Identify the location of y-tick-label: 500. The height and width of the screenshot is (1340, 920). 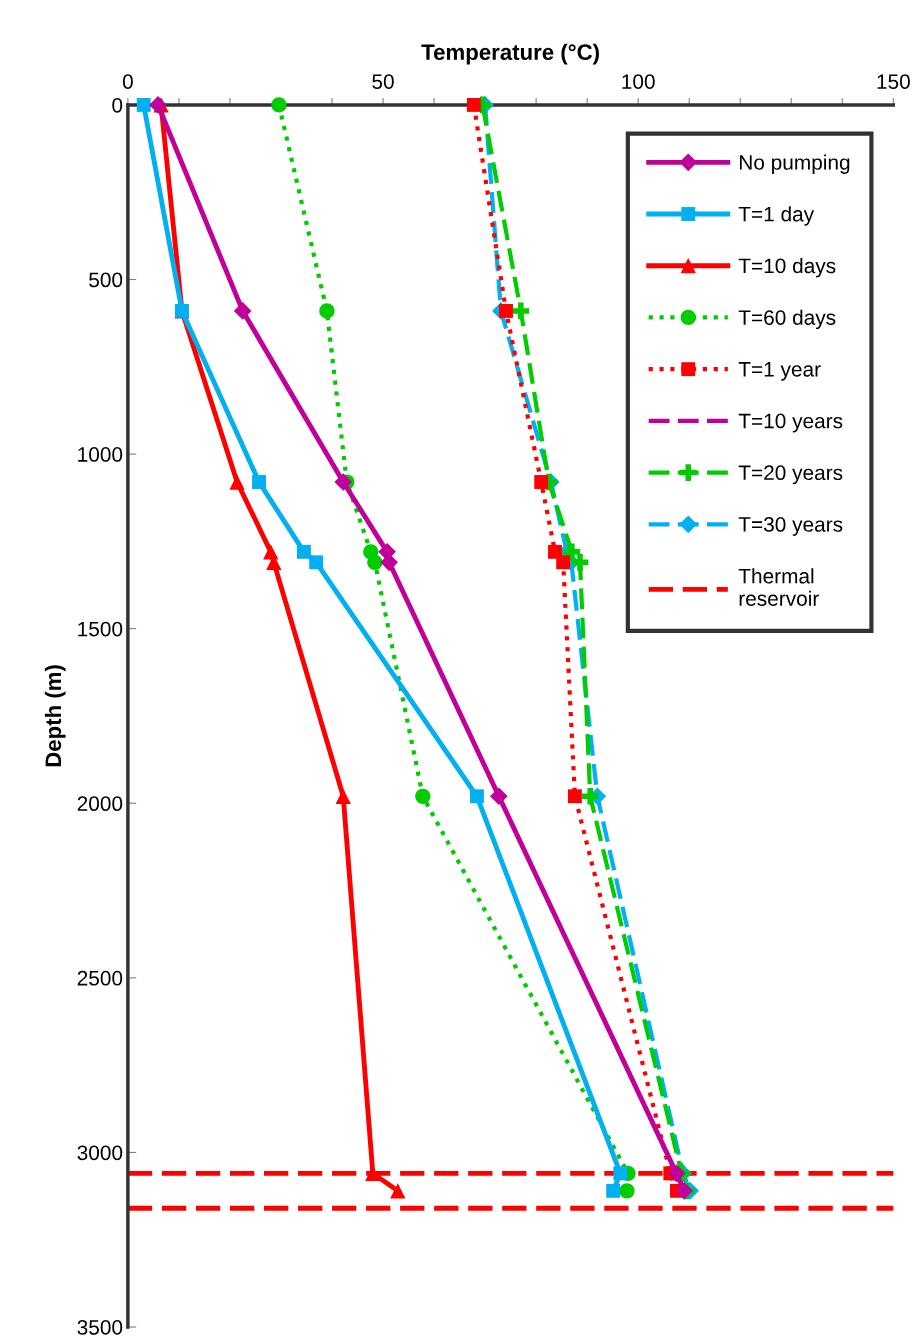
(106, 280).